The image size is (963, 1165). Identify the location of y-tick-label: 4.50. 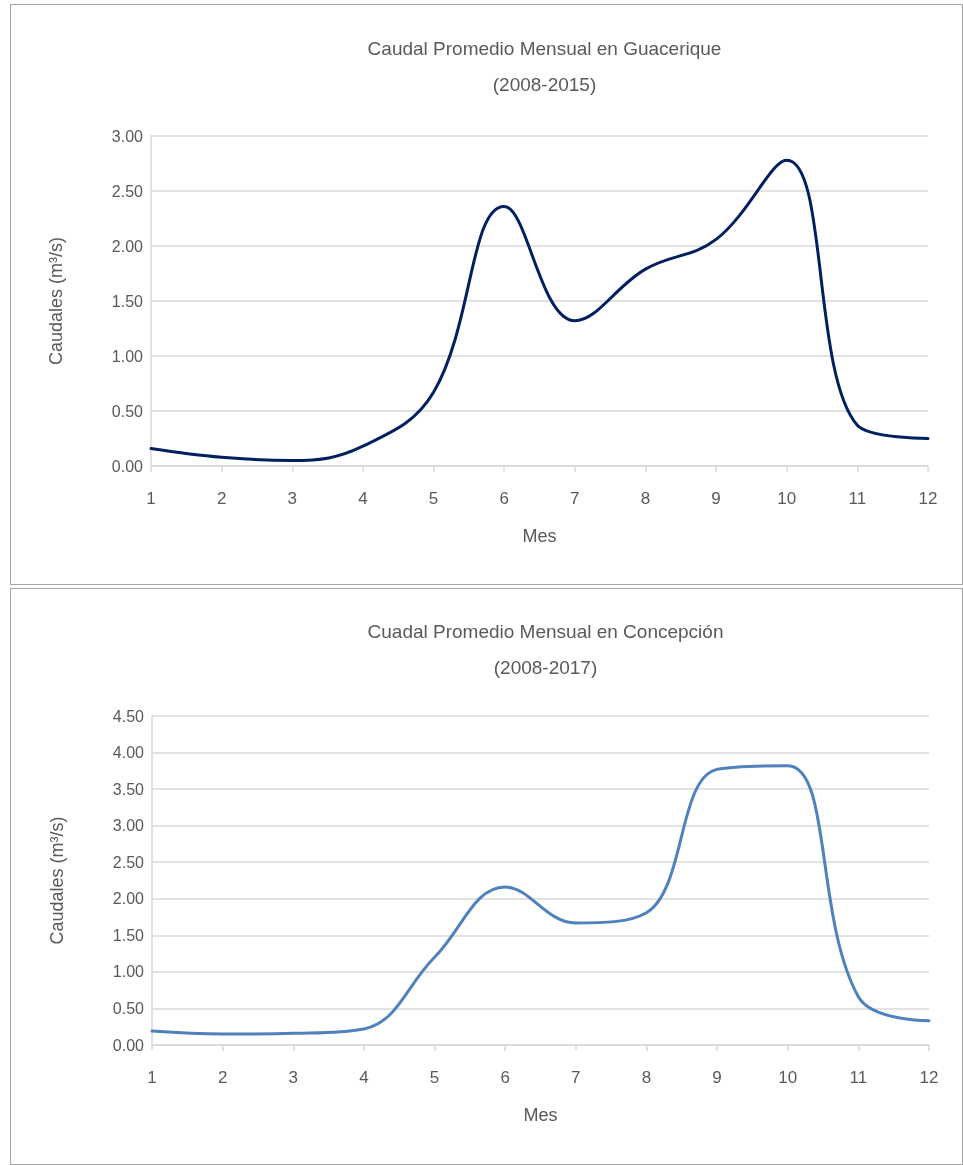
(128, 716).